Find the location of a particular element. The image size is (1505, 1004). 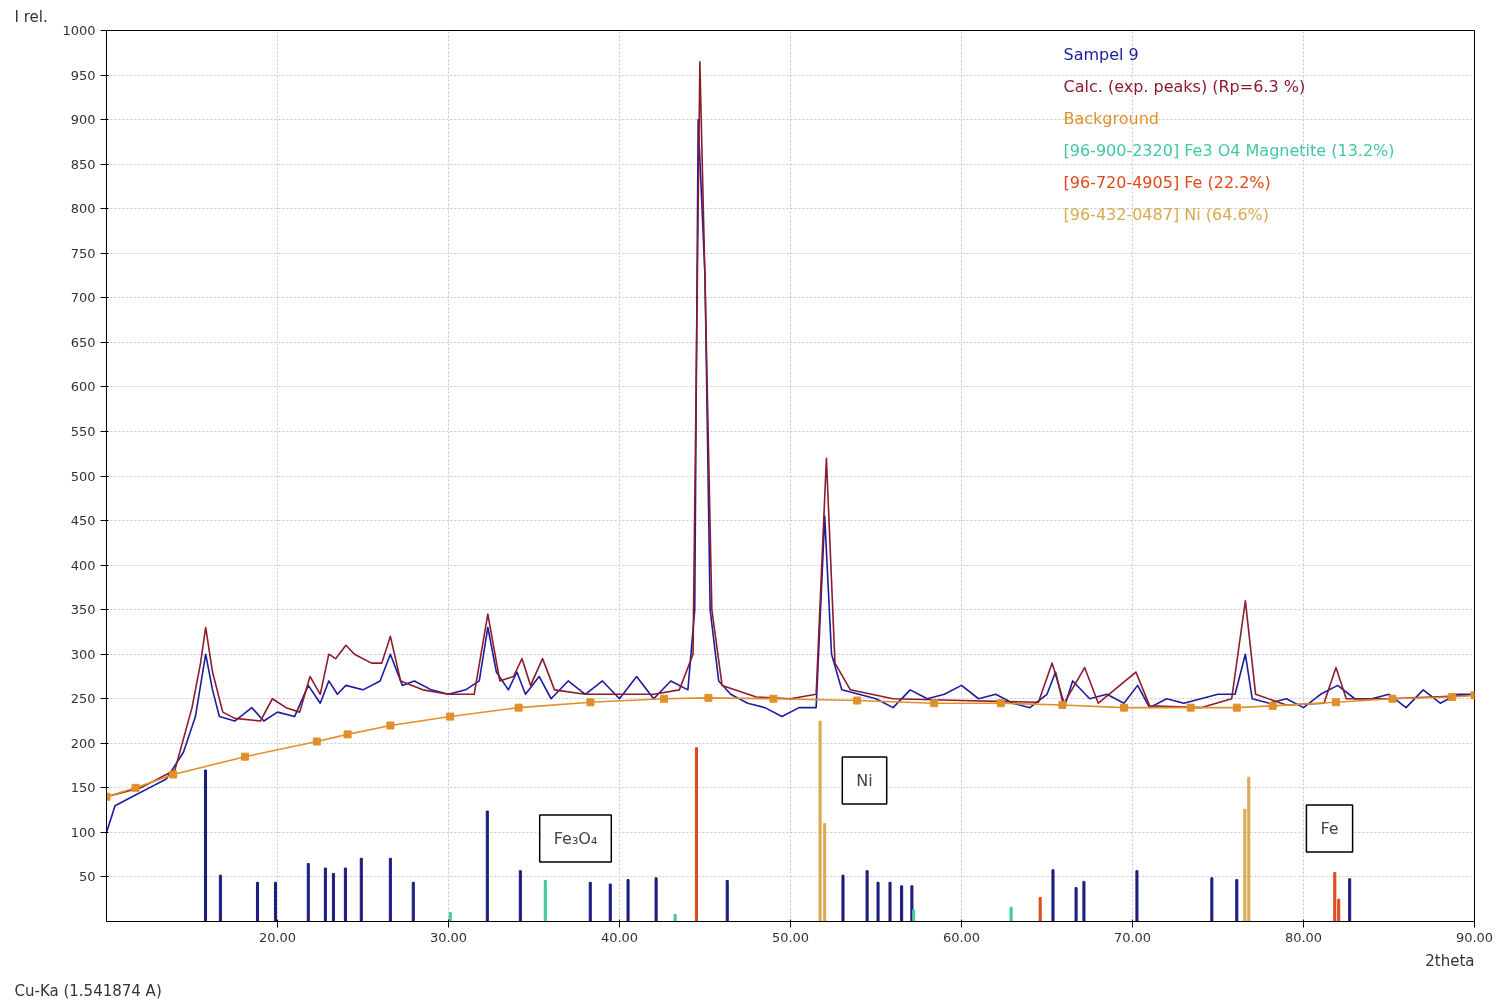

y-tick-label: 50 is located at coordinates (87, 877).